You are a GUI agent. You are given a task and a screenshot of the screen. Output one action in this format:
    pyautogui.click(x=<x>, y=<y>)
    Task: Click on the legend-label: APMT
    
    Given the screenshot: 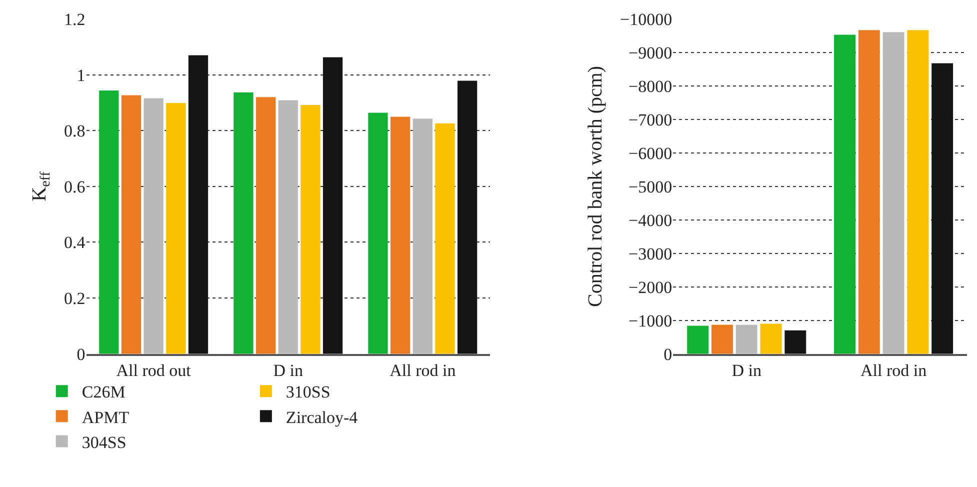 What is the action you would take?
    pyautogui.click(x=106, y=417)
    